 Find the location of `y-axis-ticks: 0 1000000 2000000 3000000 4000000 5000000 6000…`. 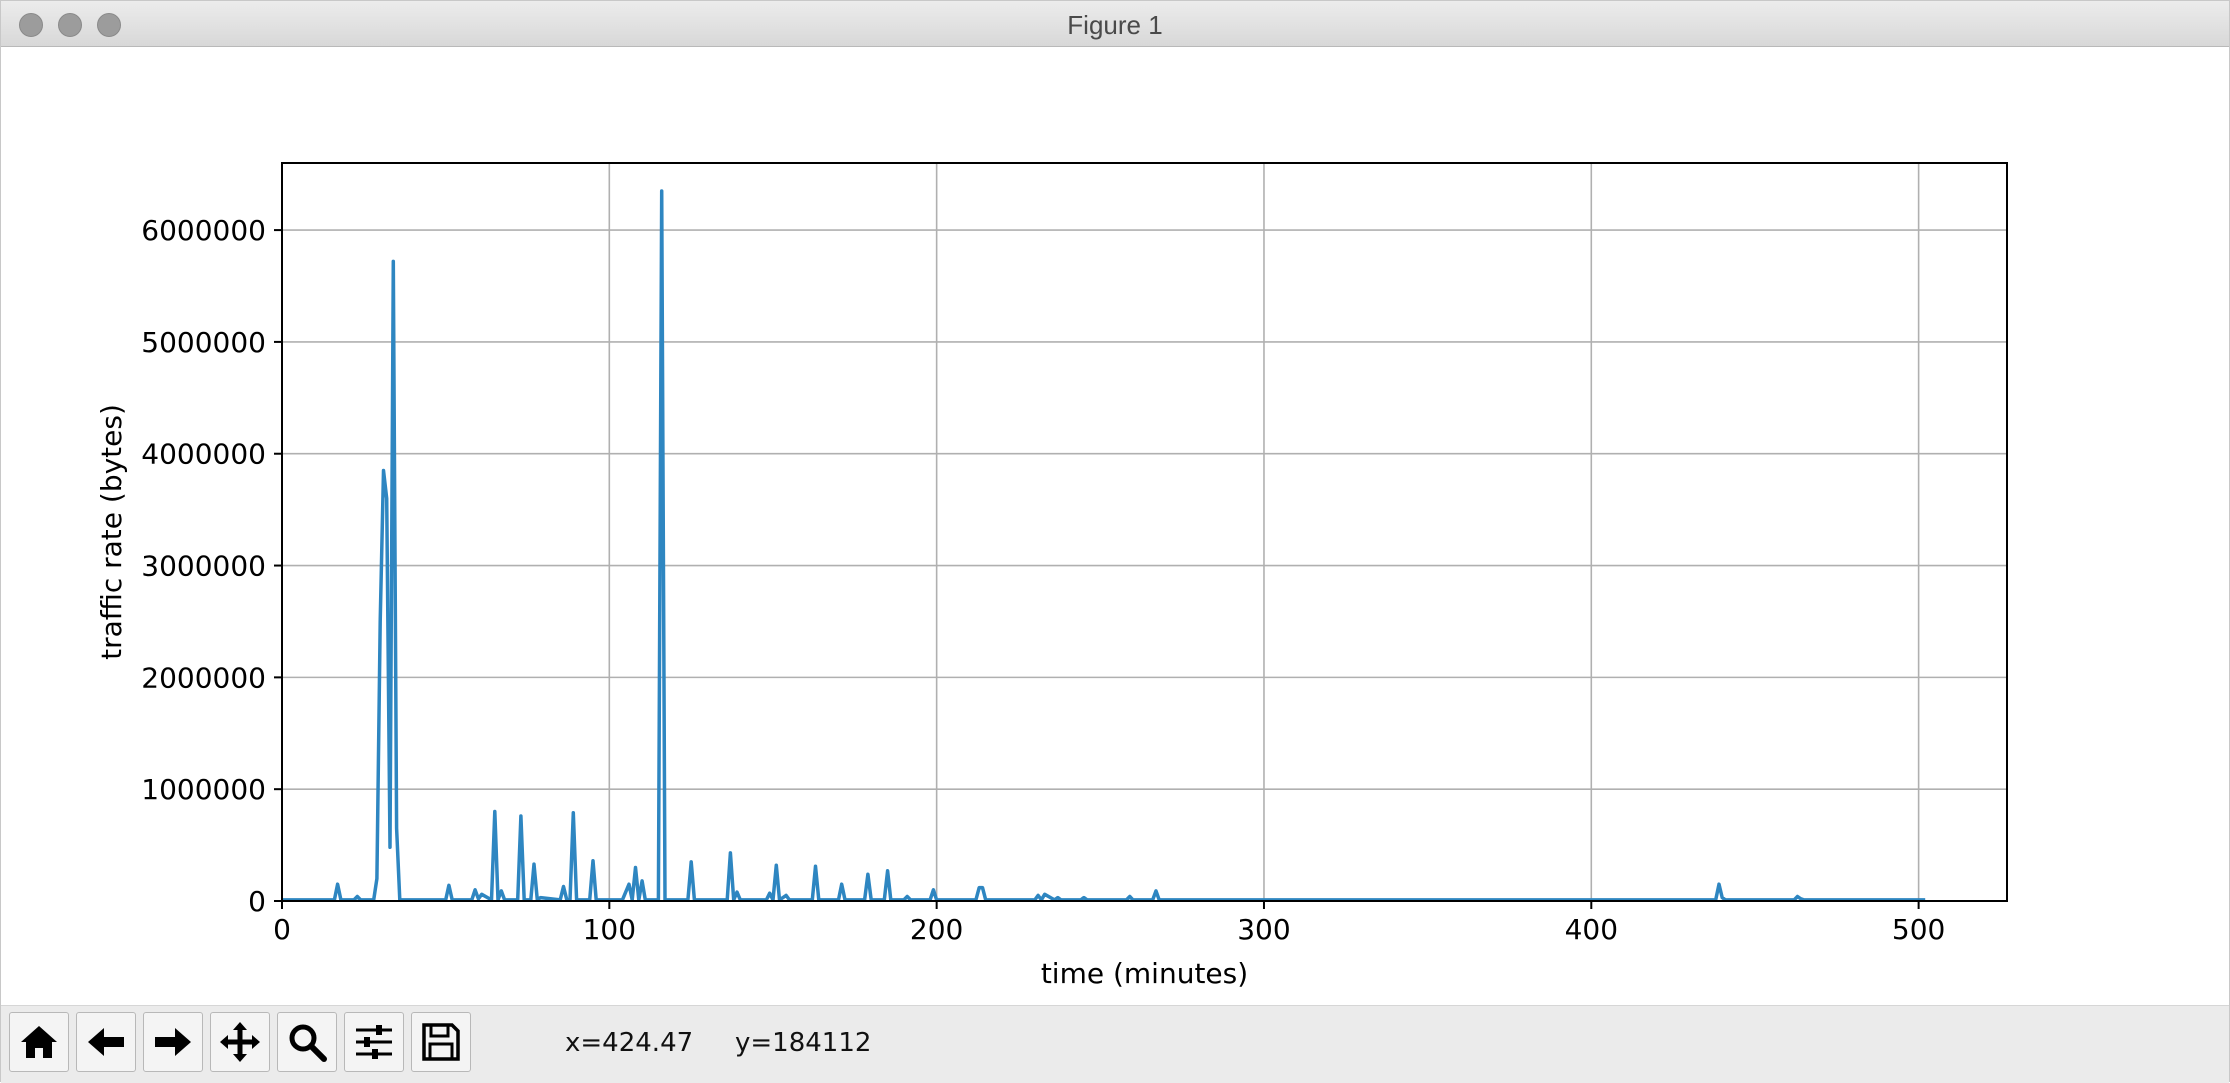

y-axis-ticks: 0 1000000 2000000 3000000 4000000 5000000 6000… is located at coordinates (211, 566).